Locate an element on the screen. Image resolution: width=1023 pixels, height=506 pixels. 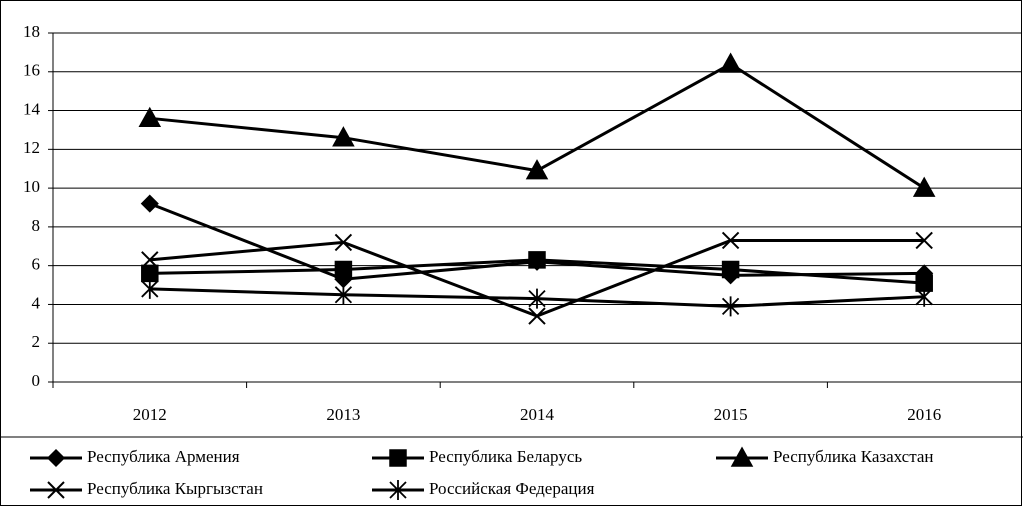
legend-label: Российская Федерация is located at coordinates (512, 488).